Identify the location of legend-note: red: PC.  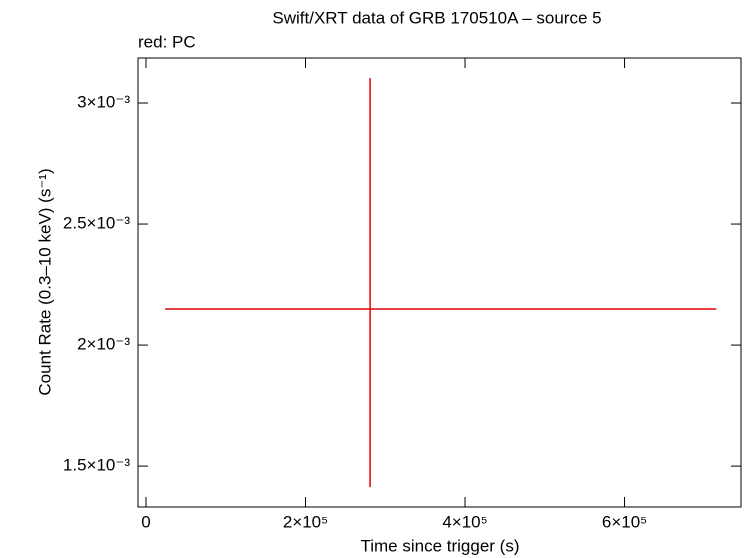
(167, 41).